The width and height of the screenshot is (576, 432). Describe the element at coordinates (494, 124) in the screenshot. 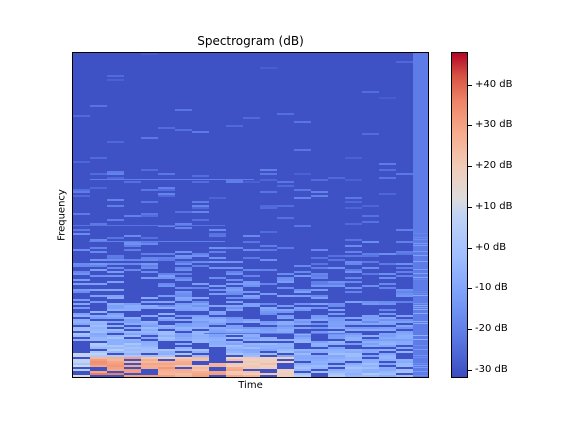

I see `colorbar-tick-label: +30 dB` at that location.